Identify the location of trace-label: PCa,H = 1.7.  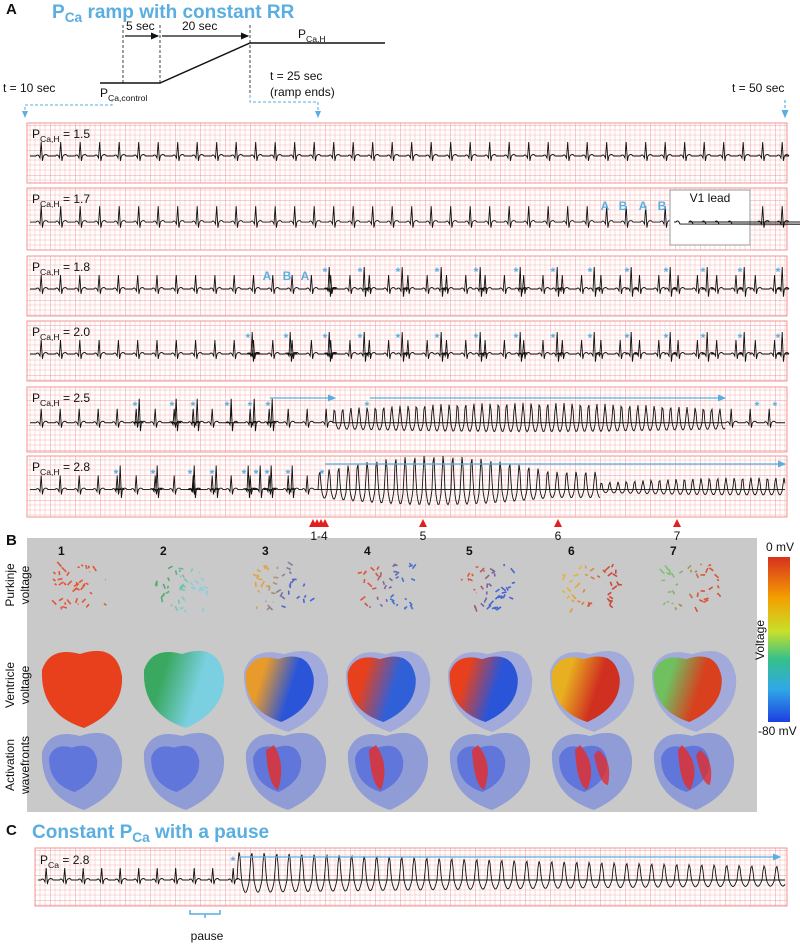
(61, 200).